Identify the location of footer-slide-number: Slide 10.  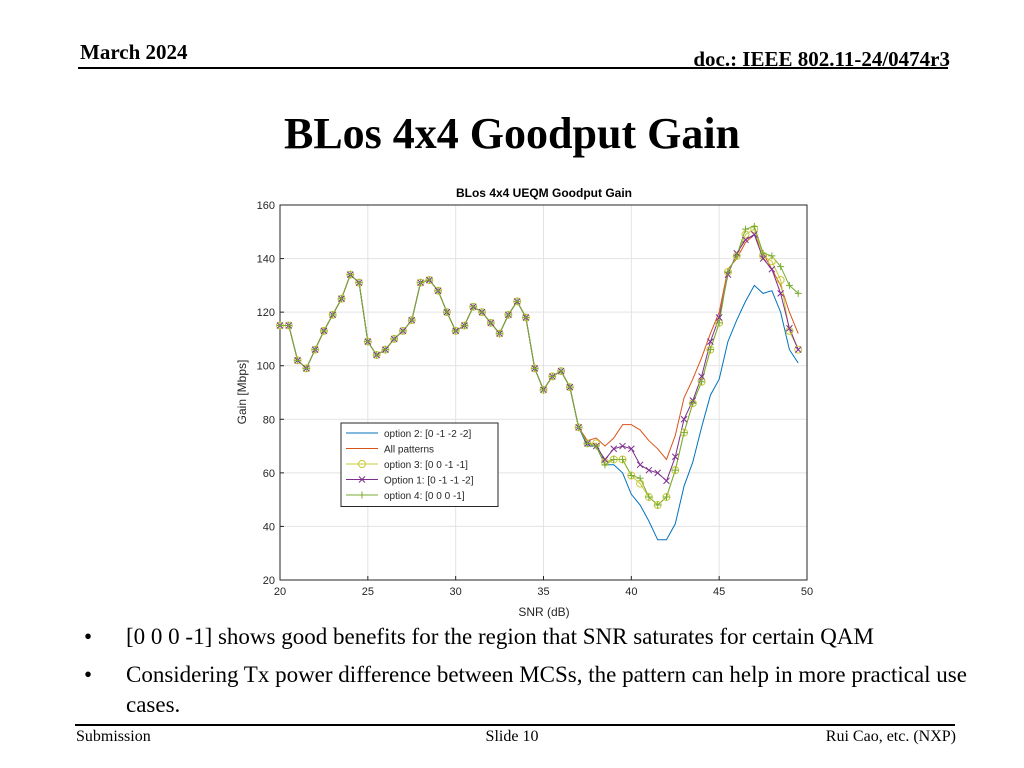
(512, 736).